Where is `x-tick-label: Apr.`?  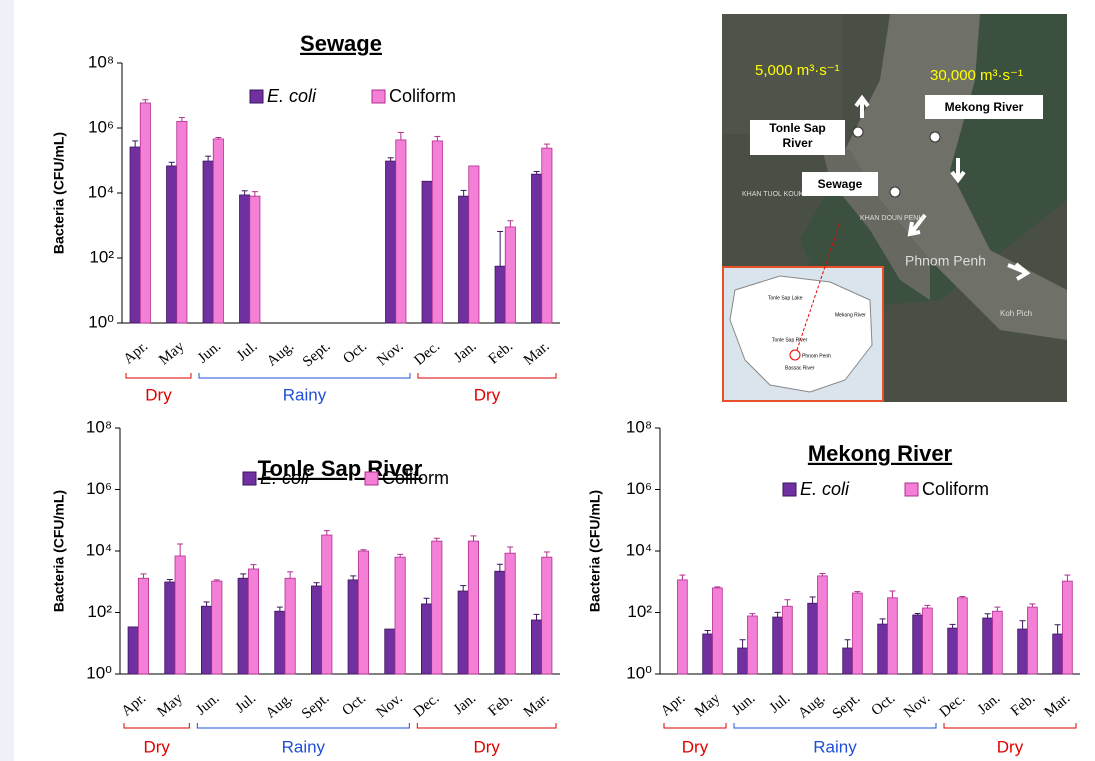 x-tick-label: Apr. is located at coordinates (134, 704).